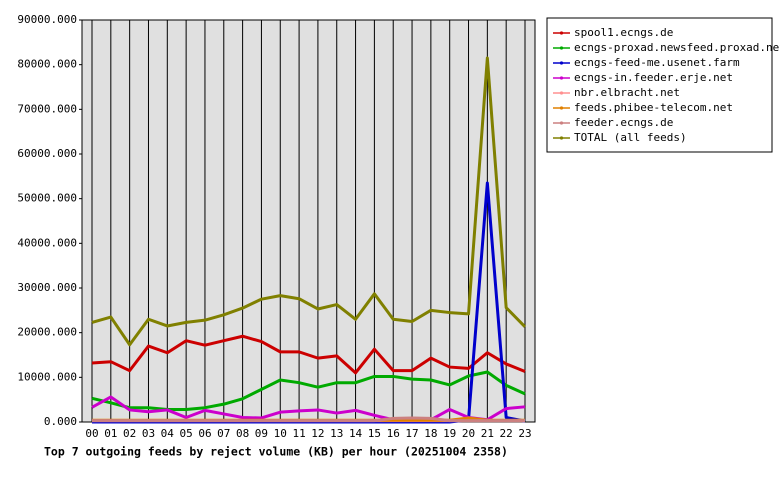 The height and width of the screenshot is (480, 780). What do you see at coordinates (242, 433) in the screenshot?
I see `x-tick-label: 08` at bounding box center [242, 433].